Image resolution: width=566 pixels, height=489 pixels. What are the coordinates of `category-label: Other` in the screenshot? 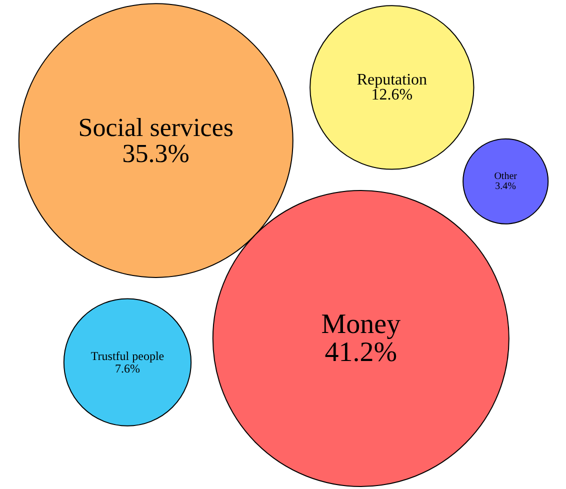 It's located at (506, 176).